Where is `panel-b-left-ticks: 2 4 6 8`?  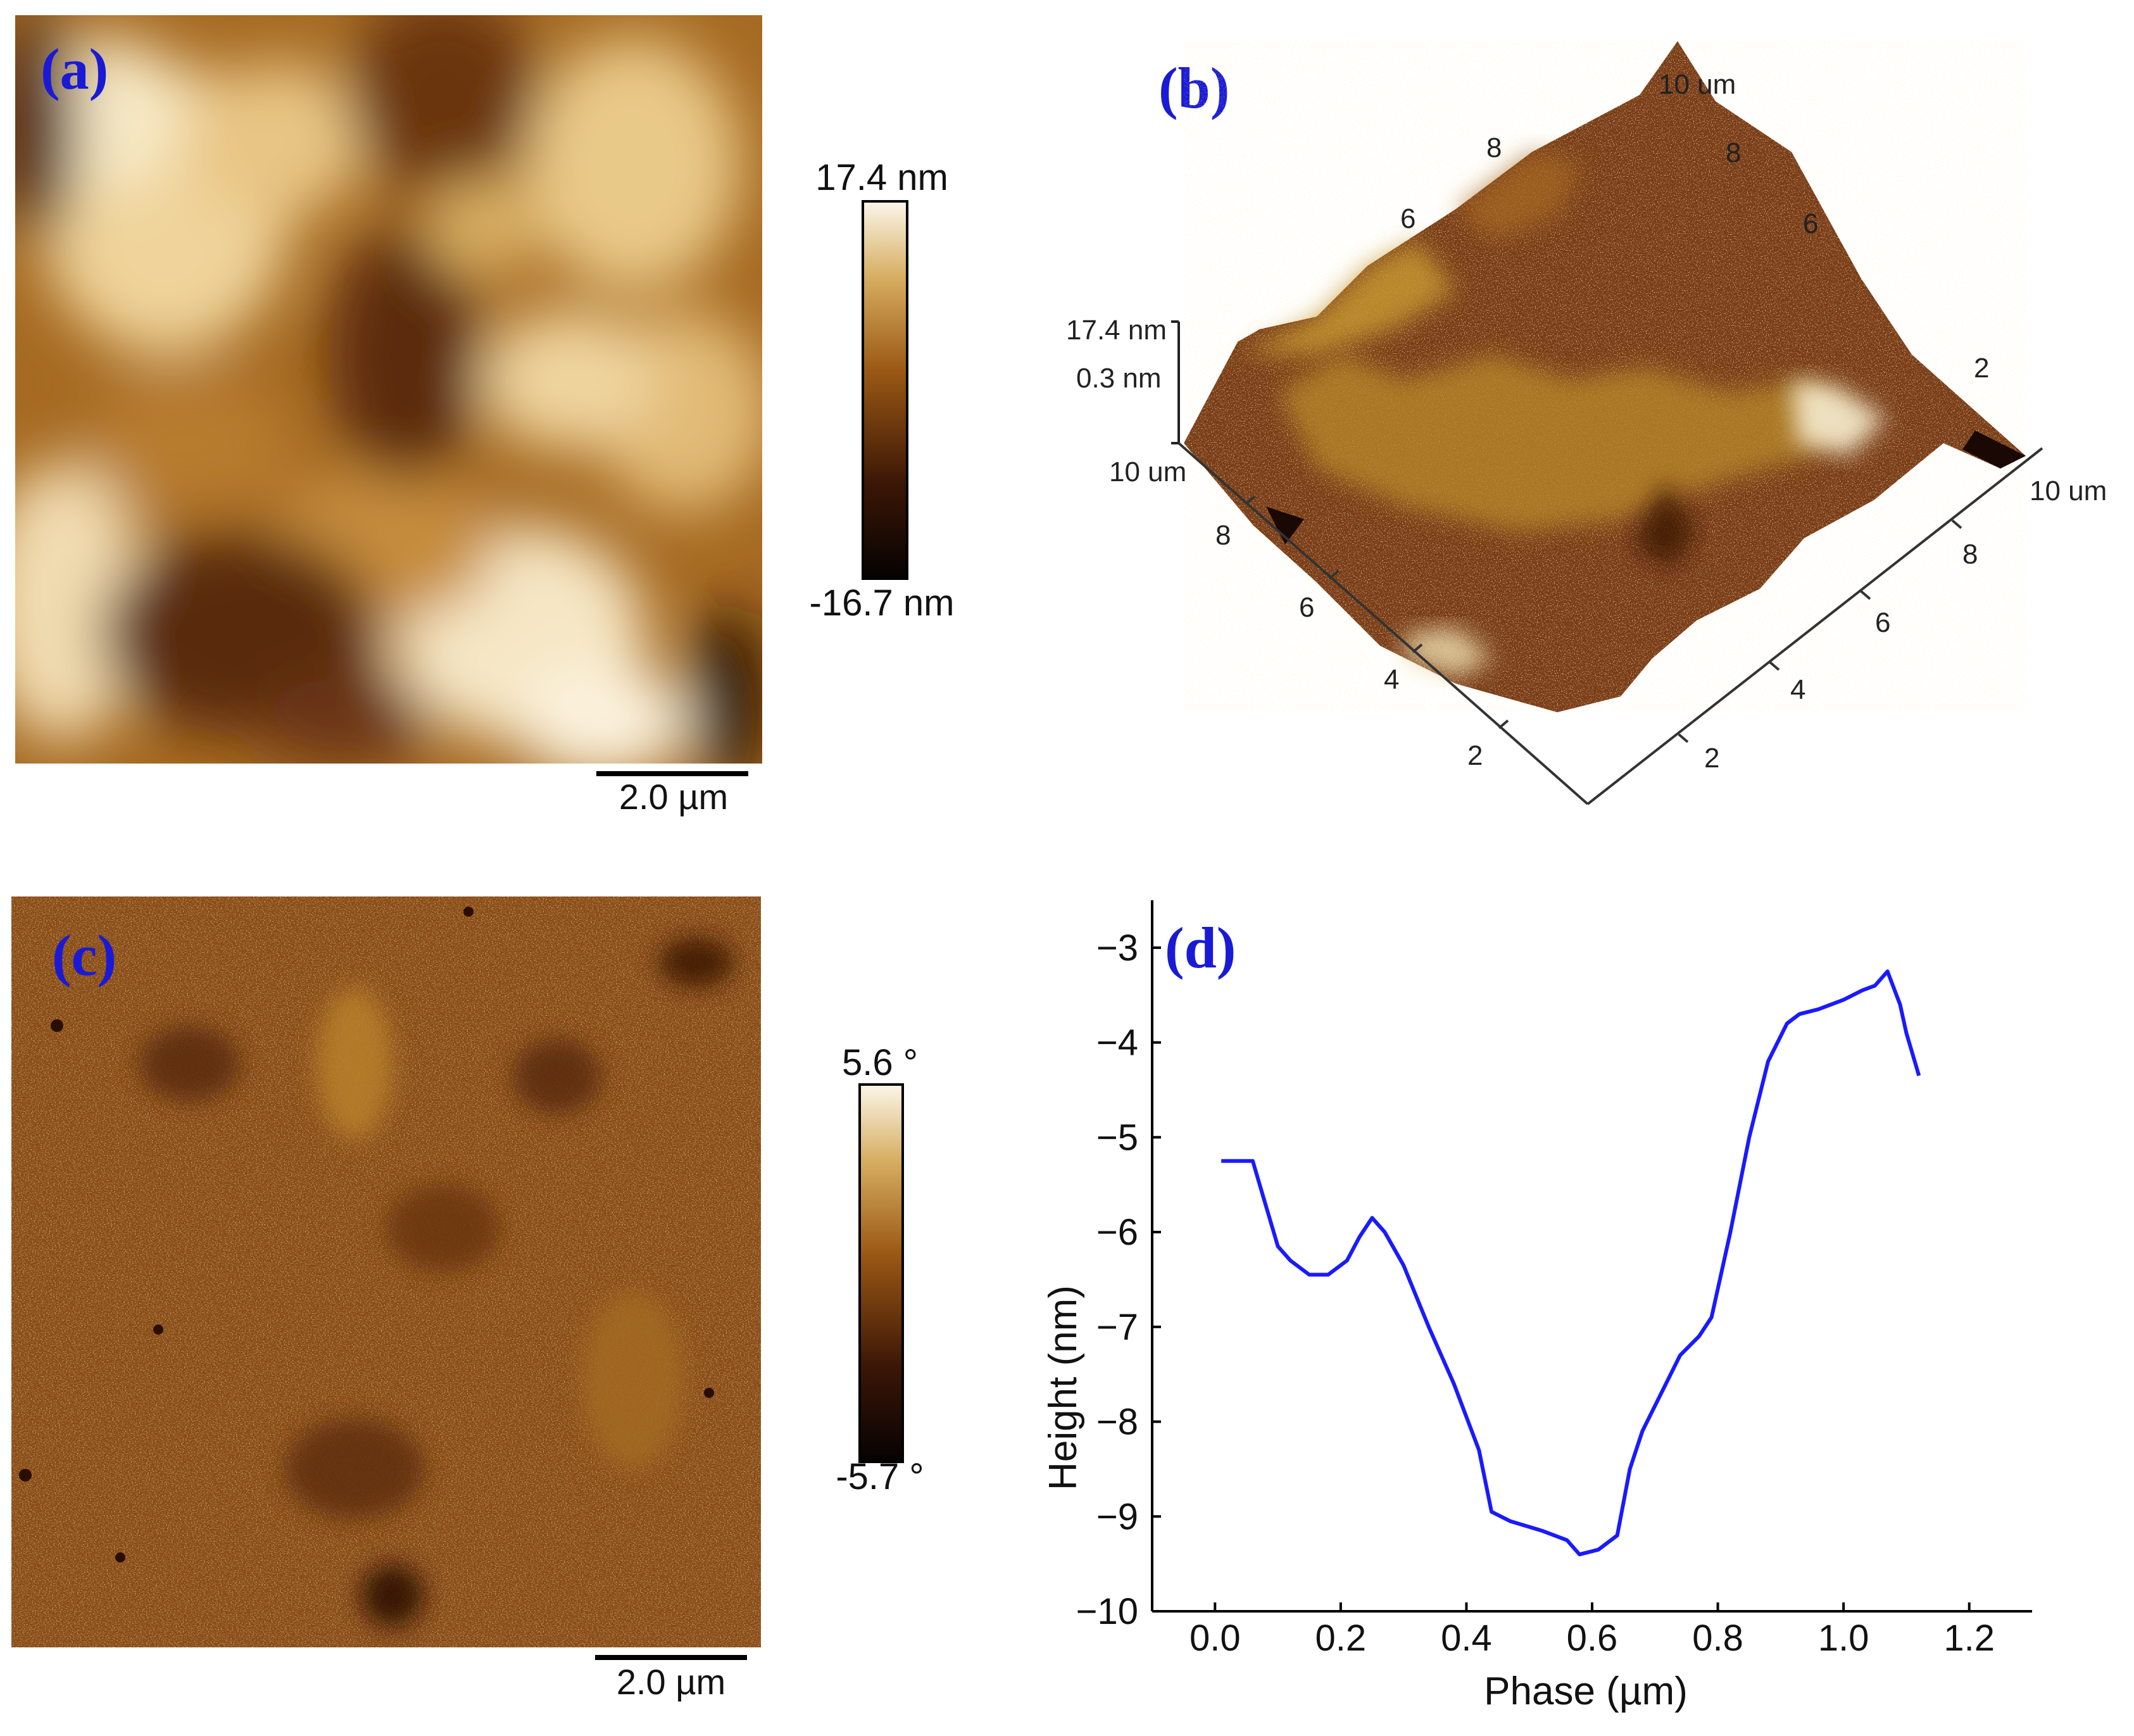
panel-b-left-ticks: 2 4 6 8 is located at coordinates (1362, 633).